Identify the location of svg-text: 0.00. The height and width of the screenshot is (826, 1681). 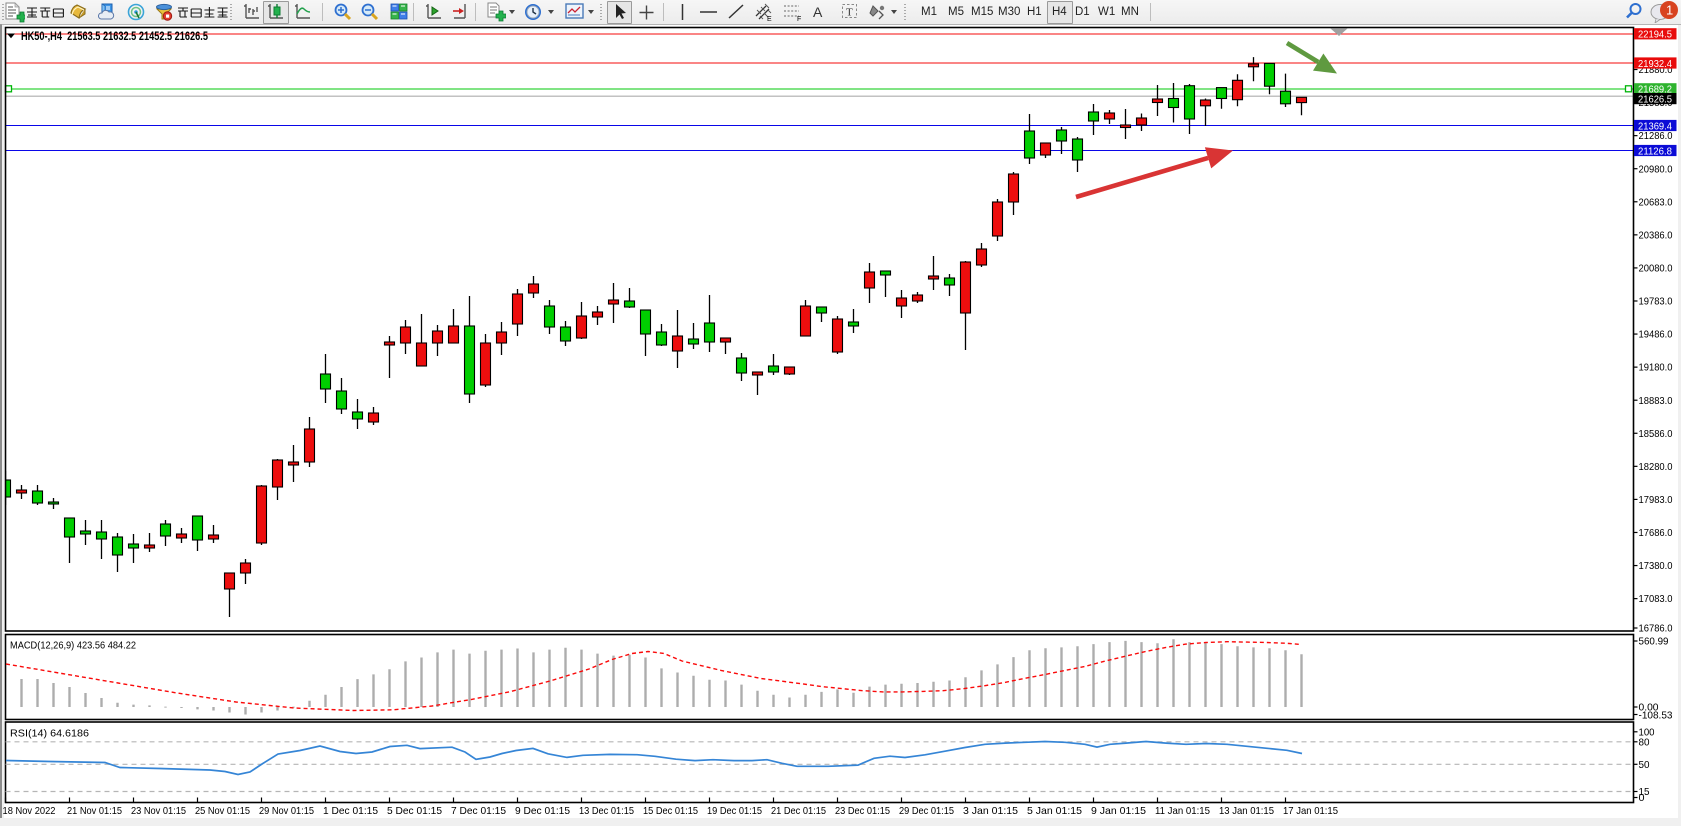
(1649, 708).